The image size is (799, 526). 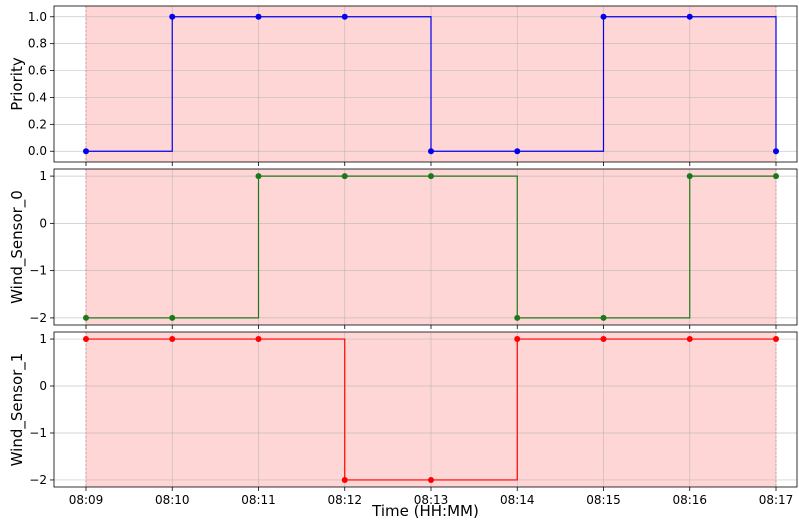 What do you see at coordinates (431, 500) in the screenshot?
I see `xtick-label-4: 08:13` at bounding box center [431, 500].